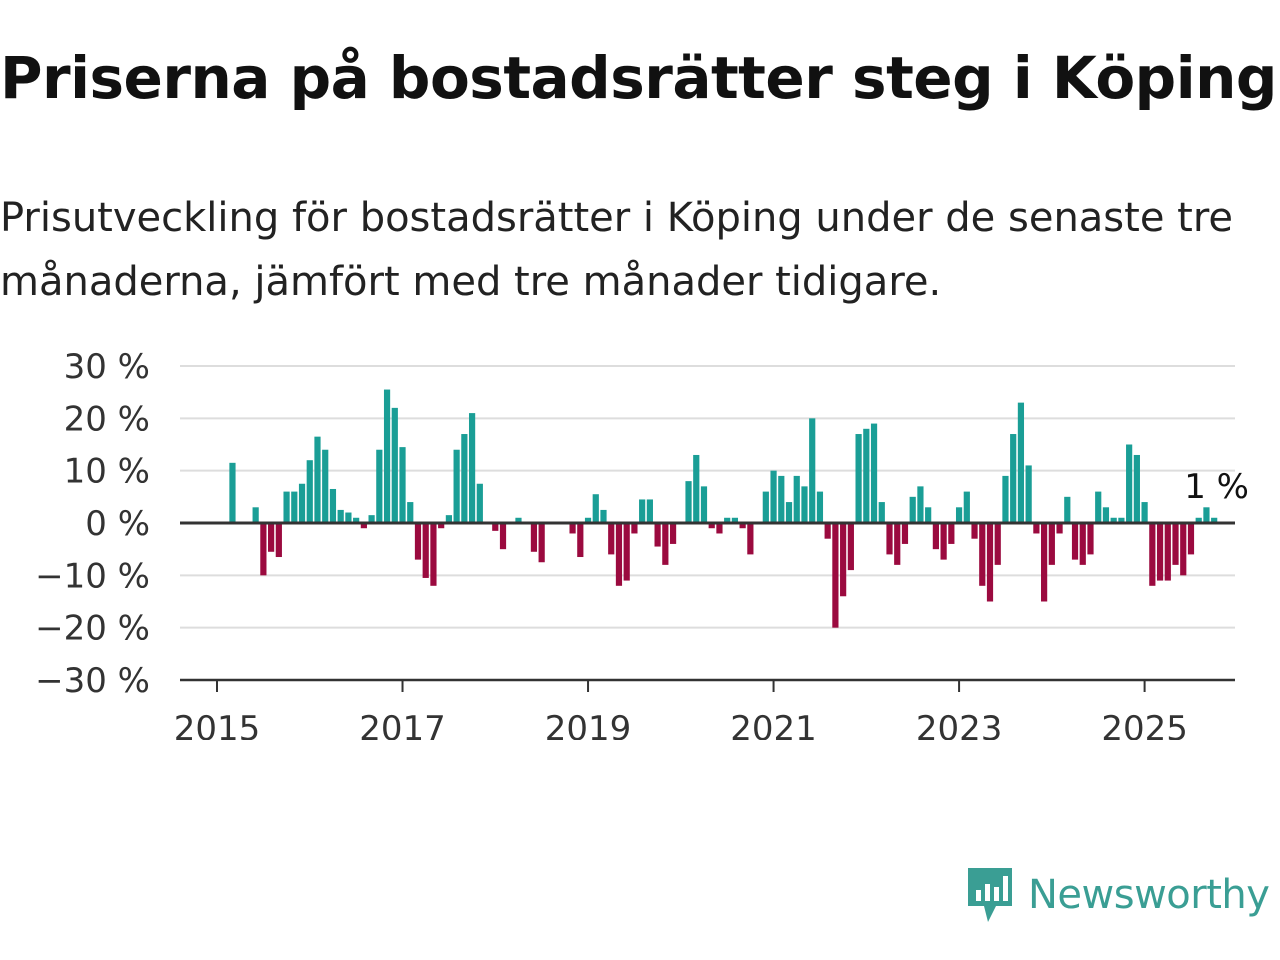  What do you see at coordinates (117, 524) in the screenshot?
I see `y-tick-label: 0 %` at bounding box center [117, 524].